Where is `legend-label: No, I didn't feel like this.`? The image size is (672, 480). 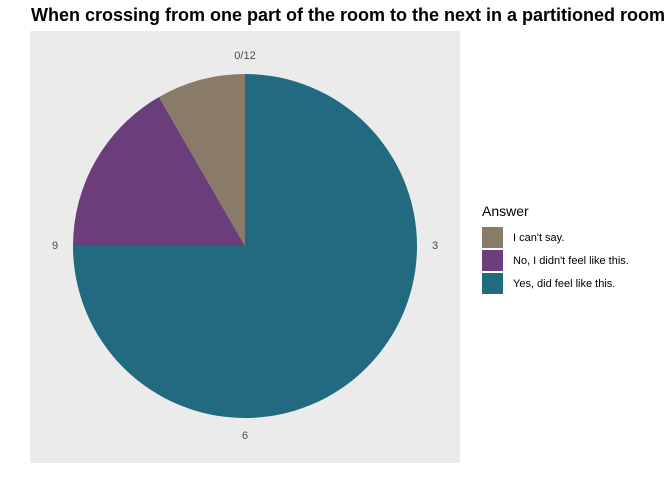
legend-label: No, I didn't feel like this. is located at coordinates (571, 260).